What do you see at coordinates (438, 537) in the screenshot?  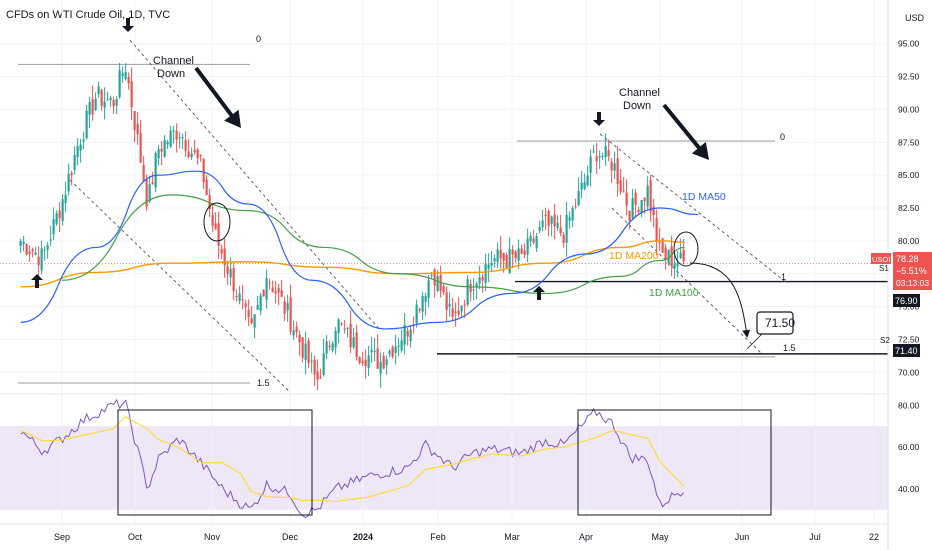 I see `time-tick: Feb` at bounding box center [438, 537].